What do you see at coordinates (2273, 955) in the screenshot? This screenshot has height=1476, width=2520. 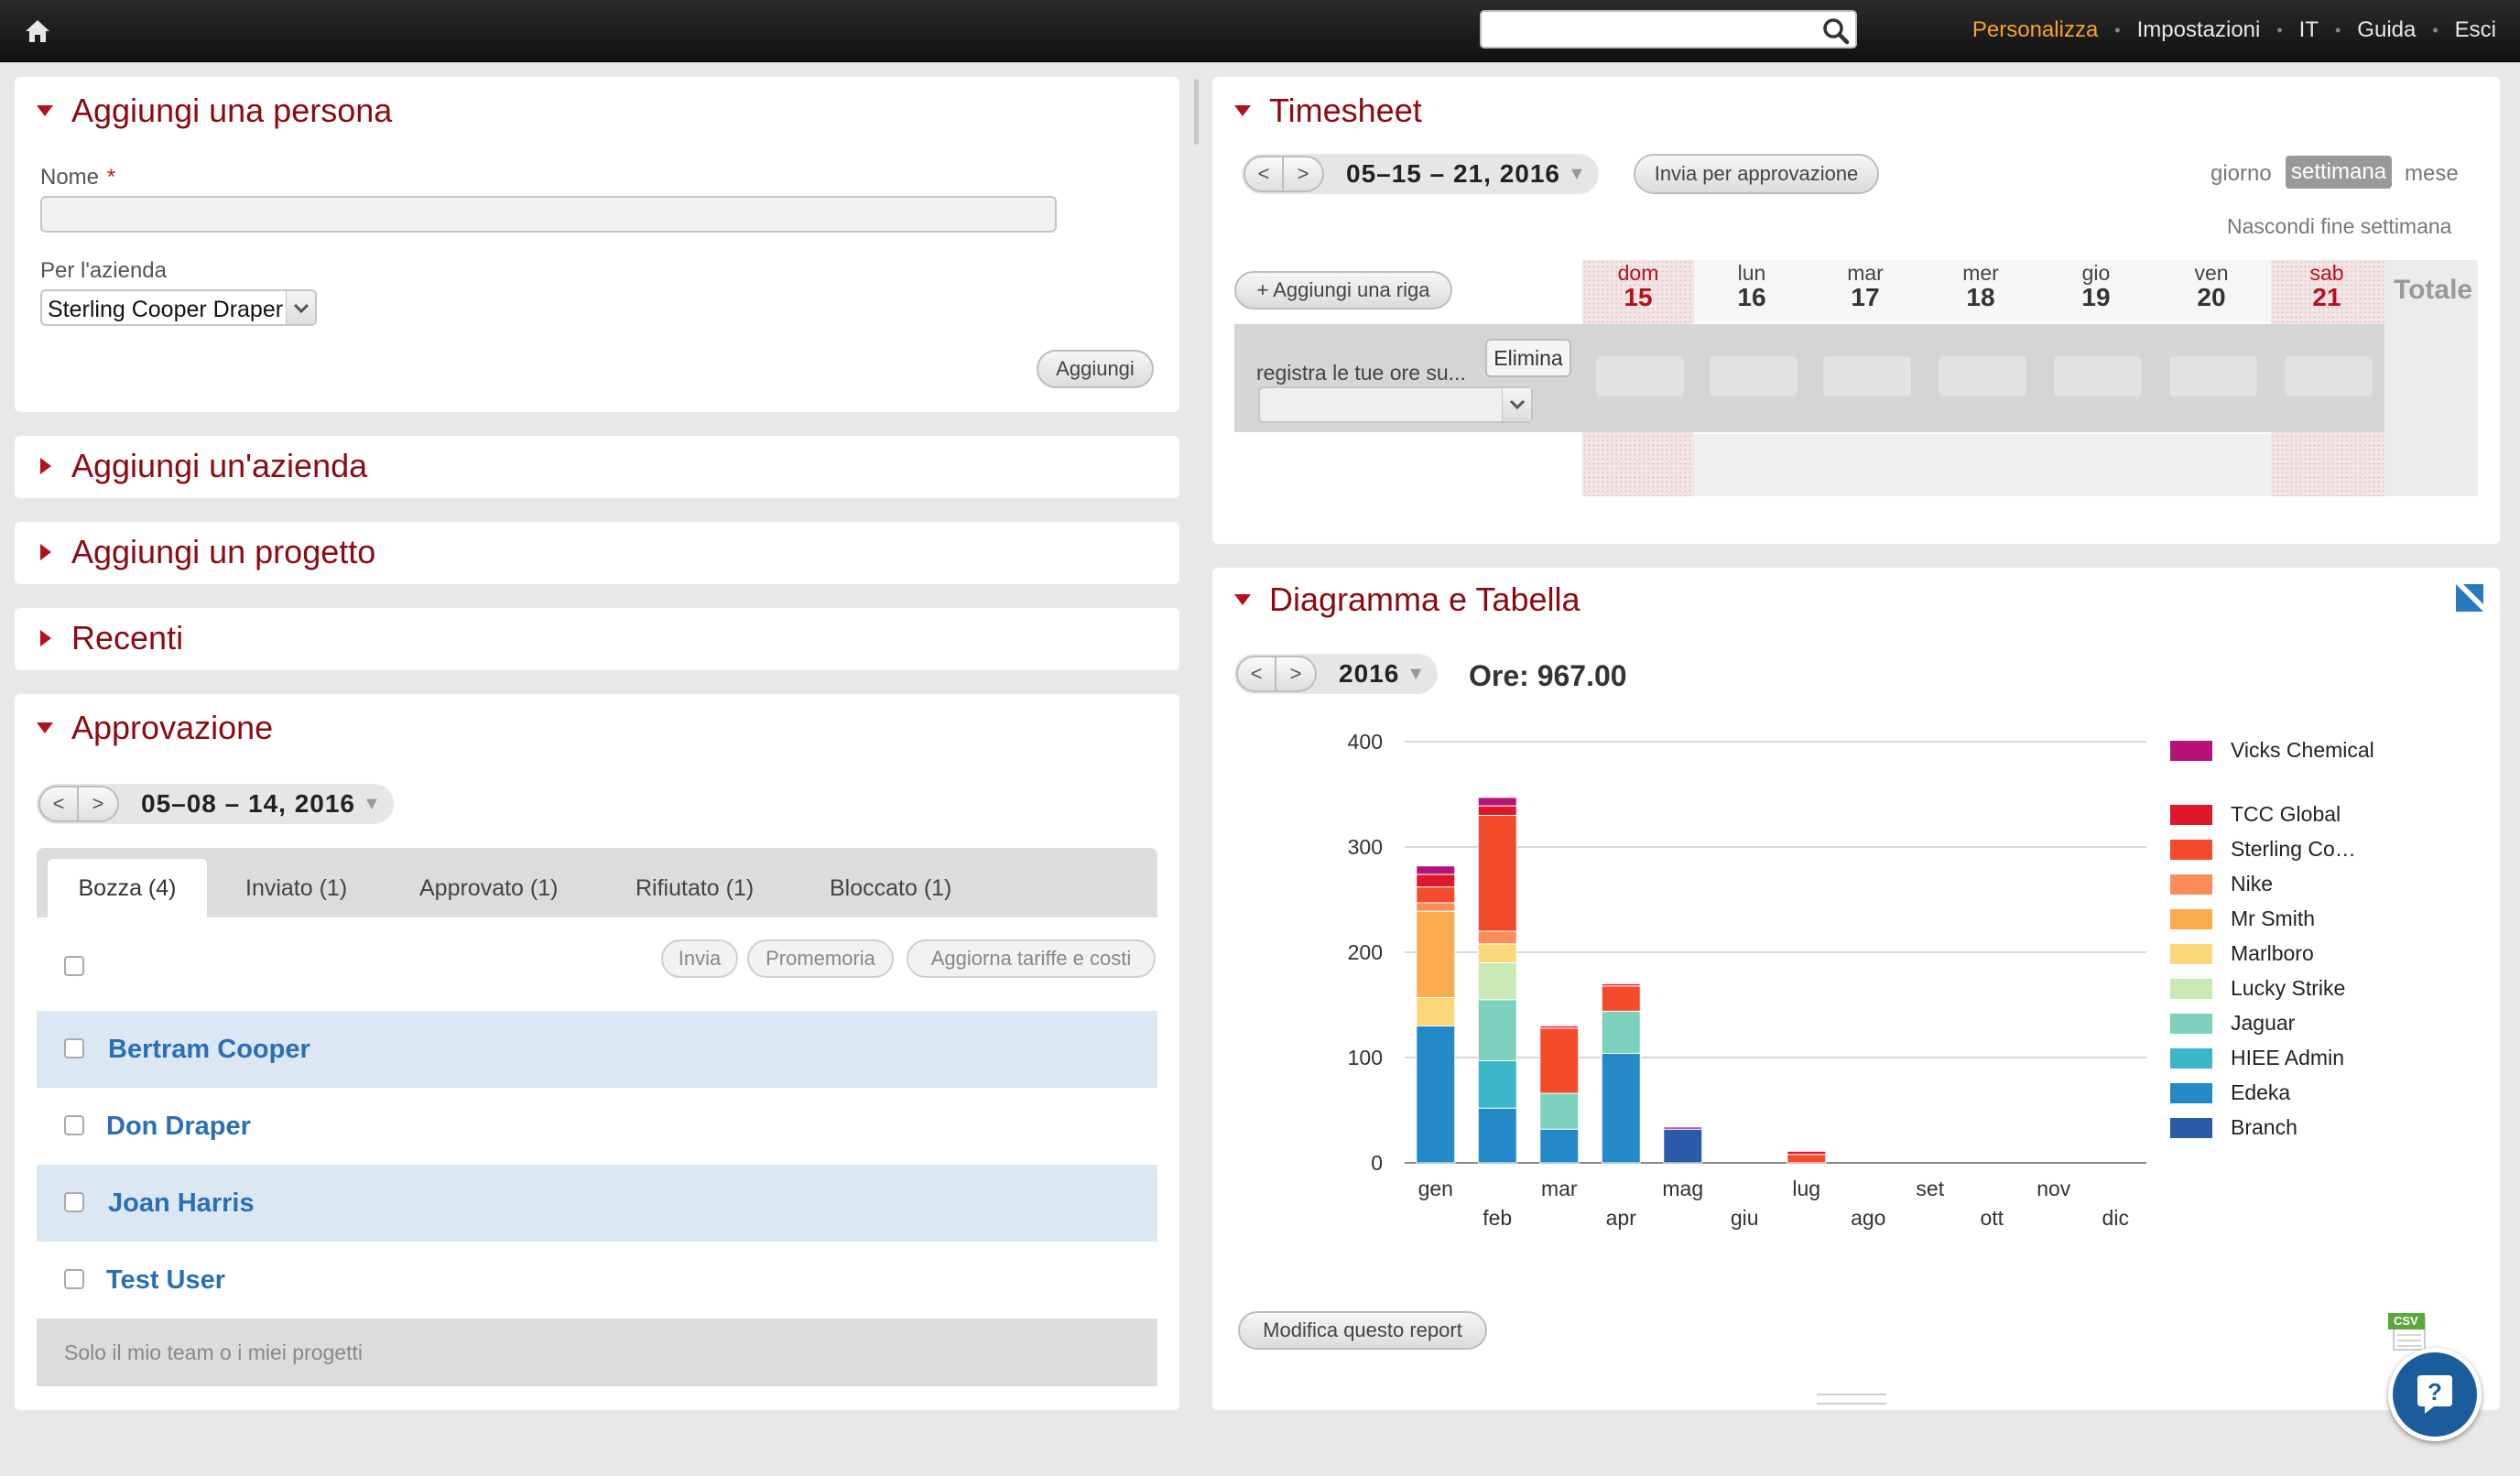 I see `legend-item: Marlboro` at bounding box center [2273, 955].